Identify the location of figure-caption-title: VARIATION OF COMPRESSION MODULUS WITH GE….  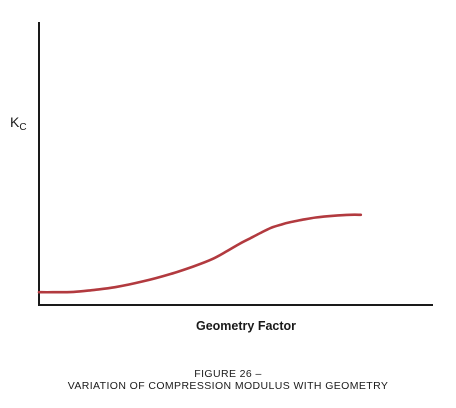
(228, 386).